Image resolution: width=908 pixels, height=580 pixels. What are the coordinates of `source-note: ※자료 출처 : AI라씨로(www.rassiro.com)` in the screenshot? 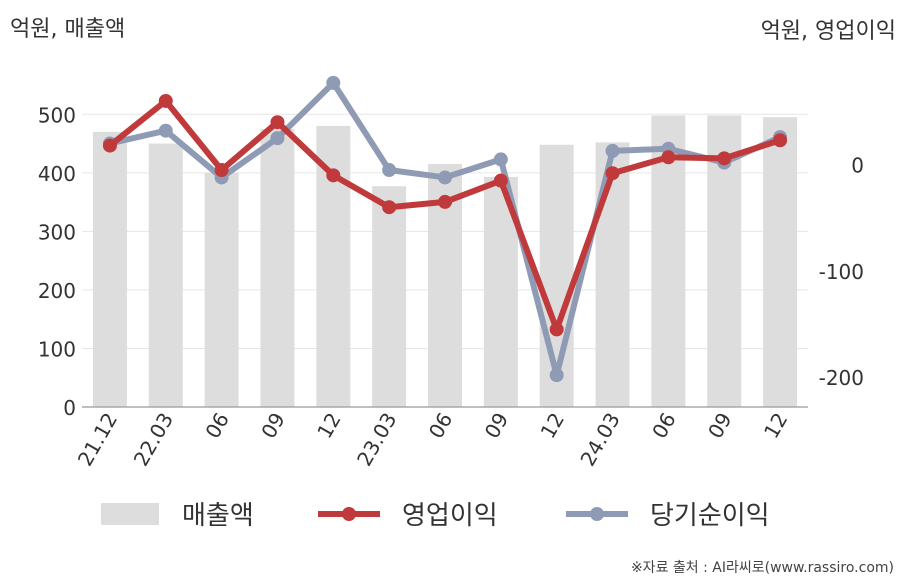 It's located at (762, 568).